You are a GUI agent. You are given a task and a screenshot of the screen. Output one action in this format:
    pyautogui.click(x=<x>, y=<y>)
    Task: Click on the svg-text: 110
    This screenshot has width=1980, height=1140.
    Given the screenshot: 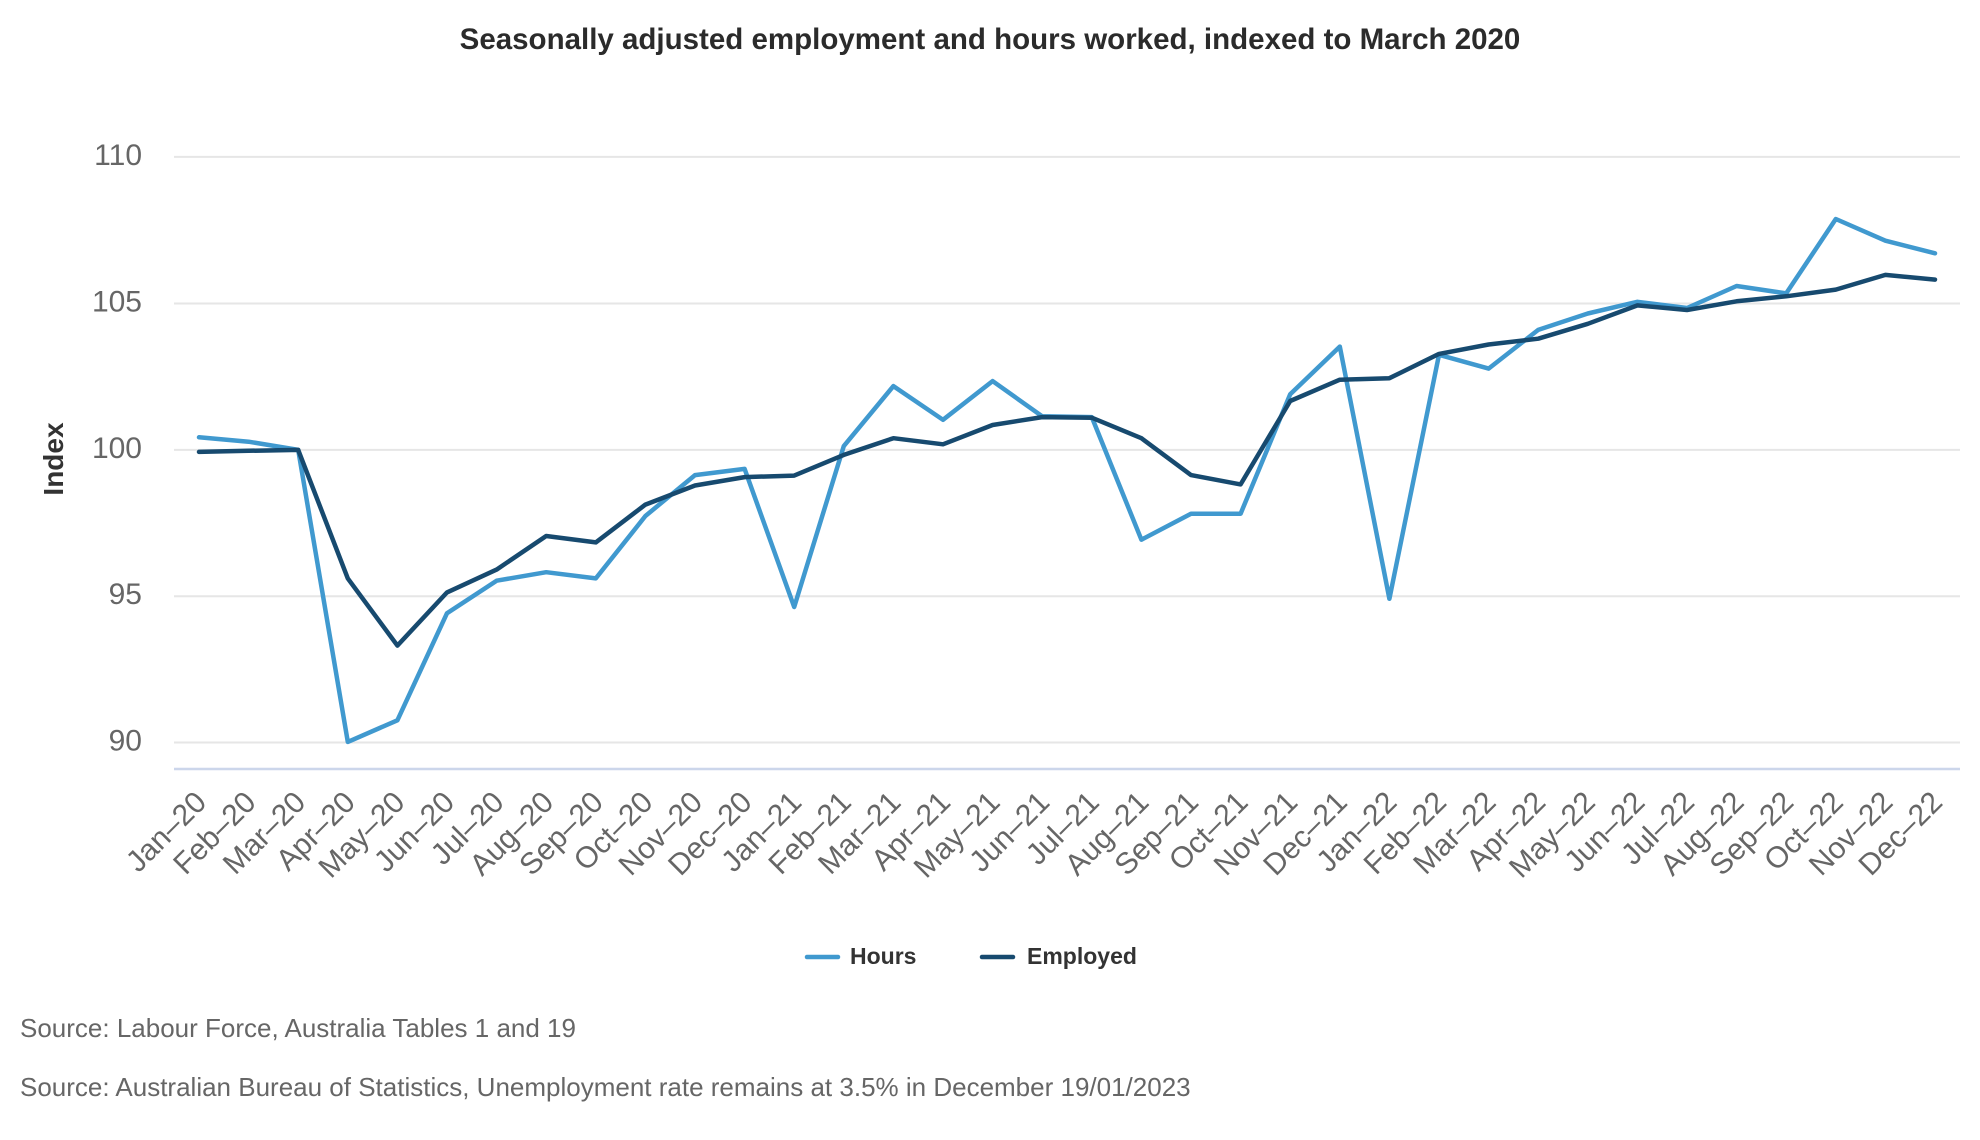 What is the action you would take?
    pyautogui.click(x=118, y=155)
    